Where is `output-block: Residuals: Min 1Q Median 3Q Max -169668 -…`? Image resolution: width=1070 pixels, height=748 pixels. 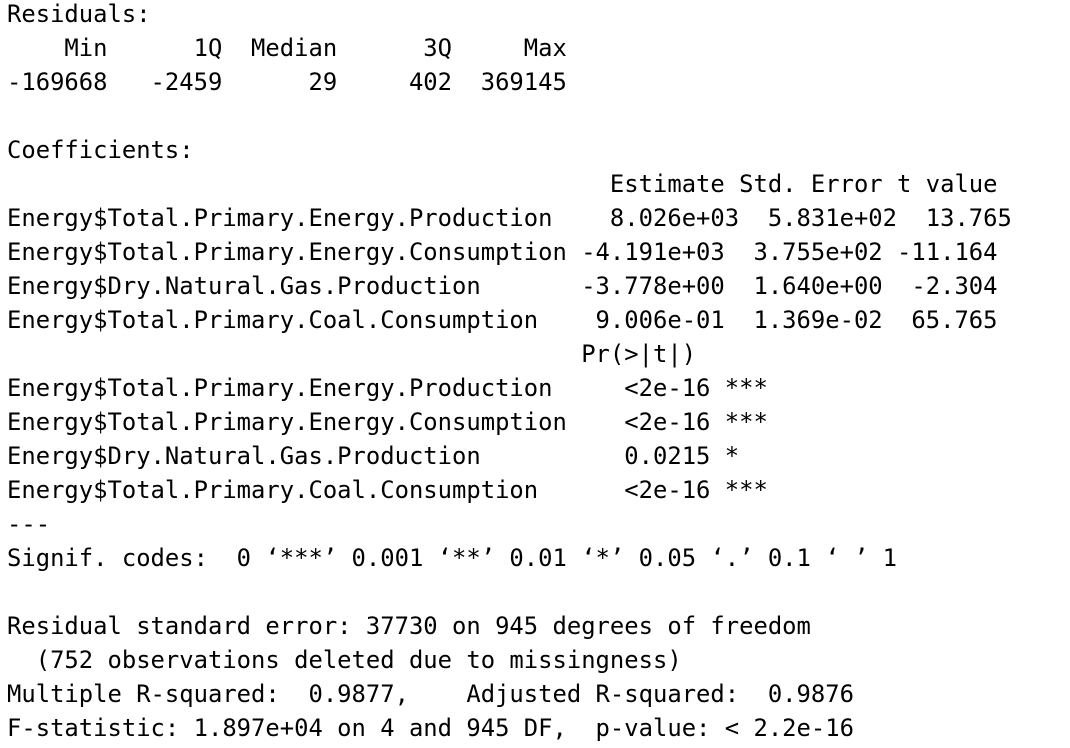
output-block: Residuals: Min 1Q Median 3Q Max -169668 -… is located at coordinates (537, 49).